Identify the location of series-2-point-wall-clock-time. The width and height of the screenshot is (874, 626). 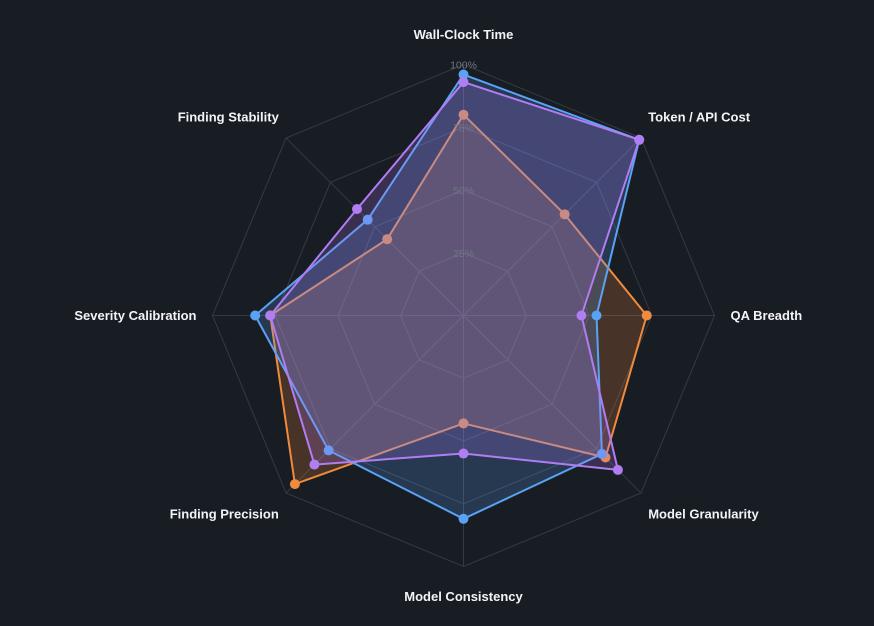
(463, 74).